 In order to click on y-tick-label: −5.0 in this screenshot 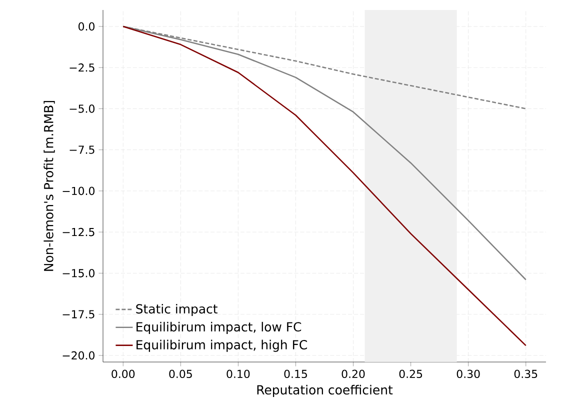, I will do `click(82, 108)`.